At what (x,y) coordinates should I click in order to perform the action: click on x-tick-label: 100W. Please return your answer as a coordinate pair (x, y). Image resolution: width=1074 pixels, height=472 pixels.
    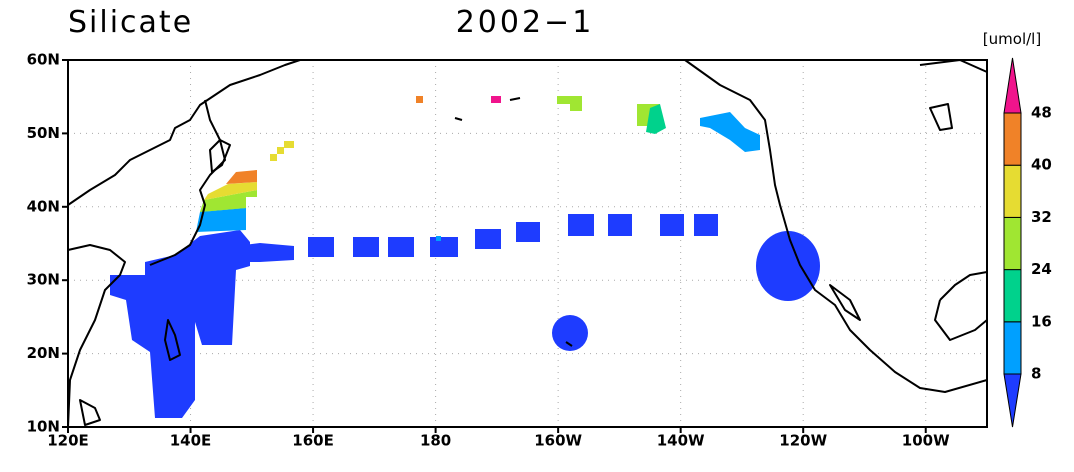
    Looking at the image, I should click on (926, 441).